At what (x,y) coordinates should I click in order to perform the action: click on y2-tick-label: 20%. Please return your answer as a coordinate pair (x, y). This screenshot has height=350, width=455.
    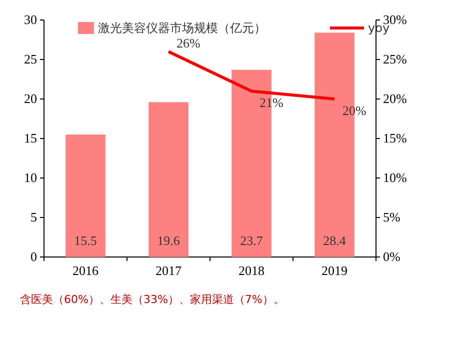
    Looking at the image, I should click on (395, 98).